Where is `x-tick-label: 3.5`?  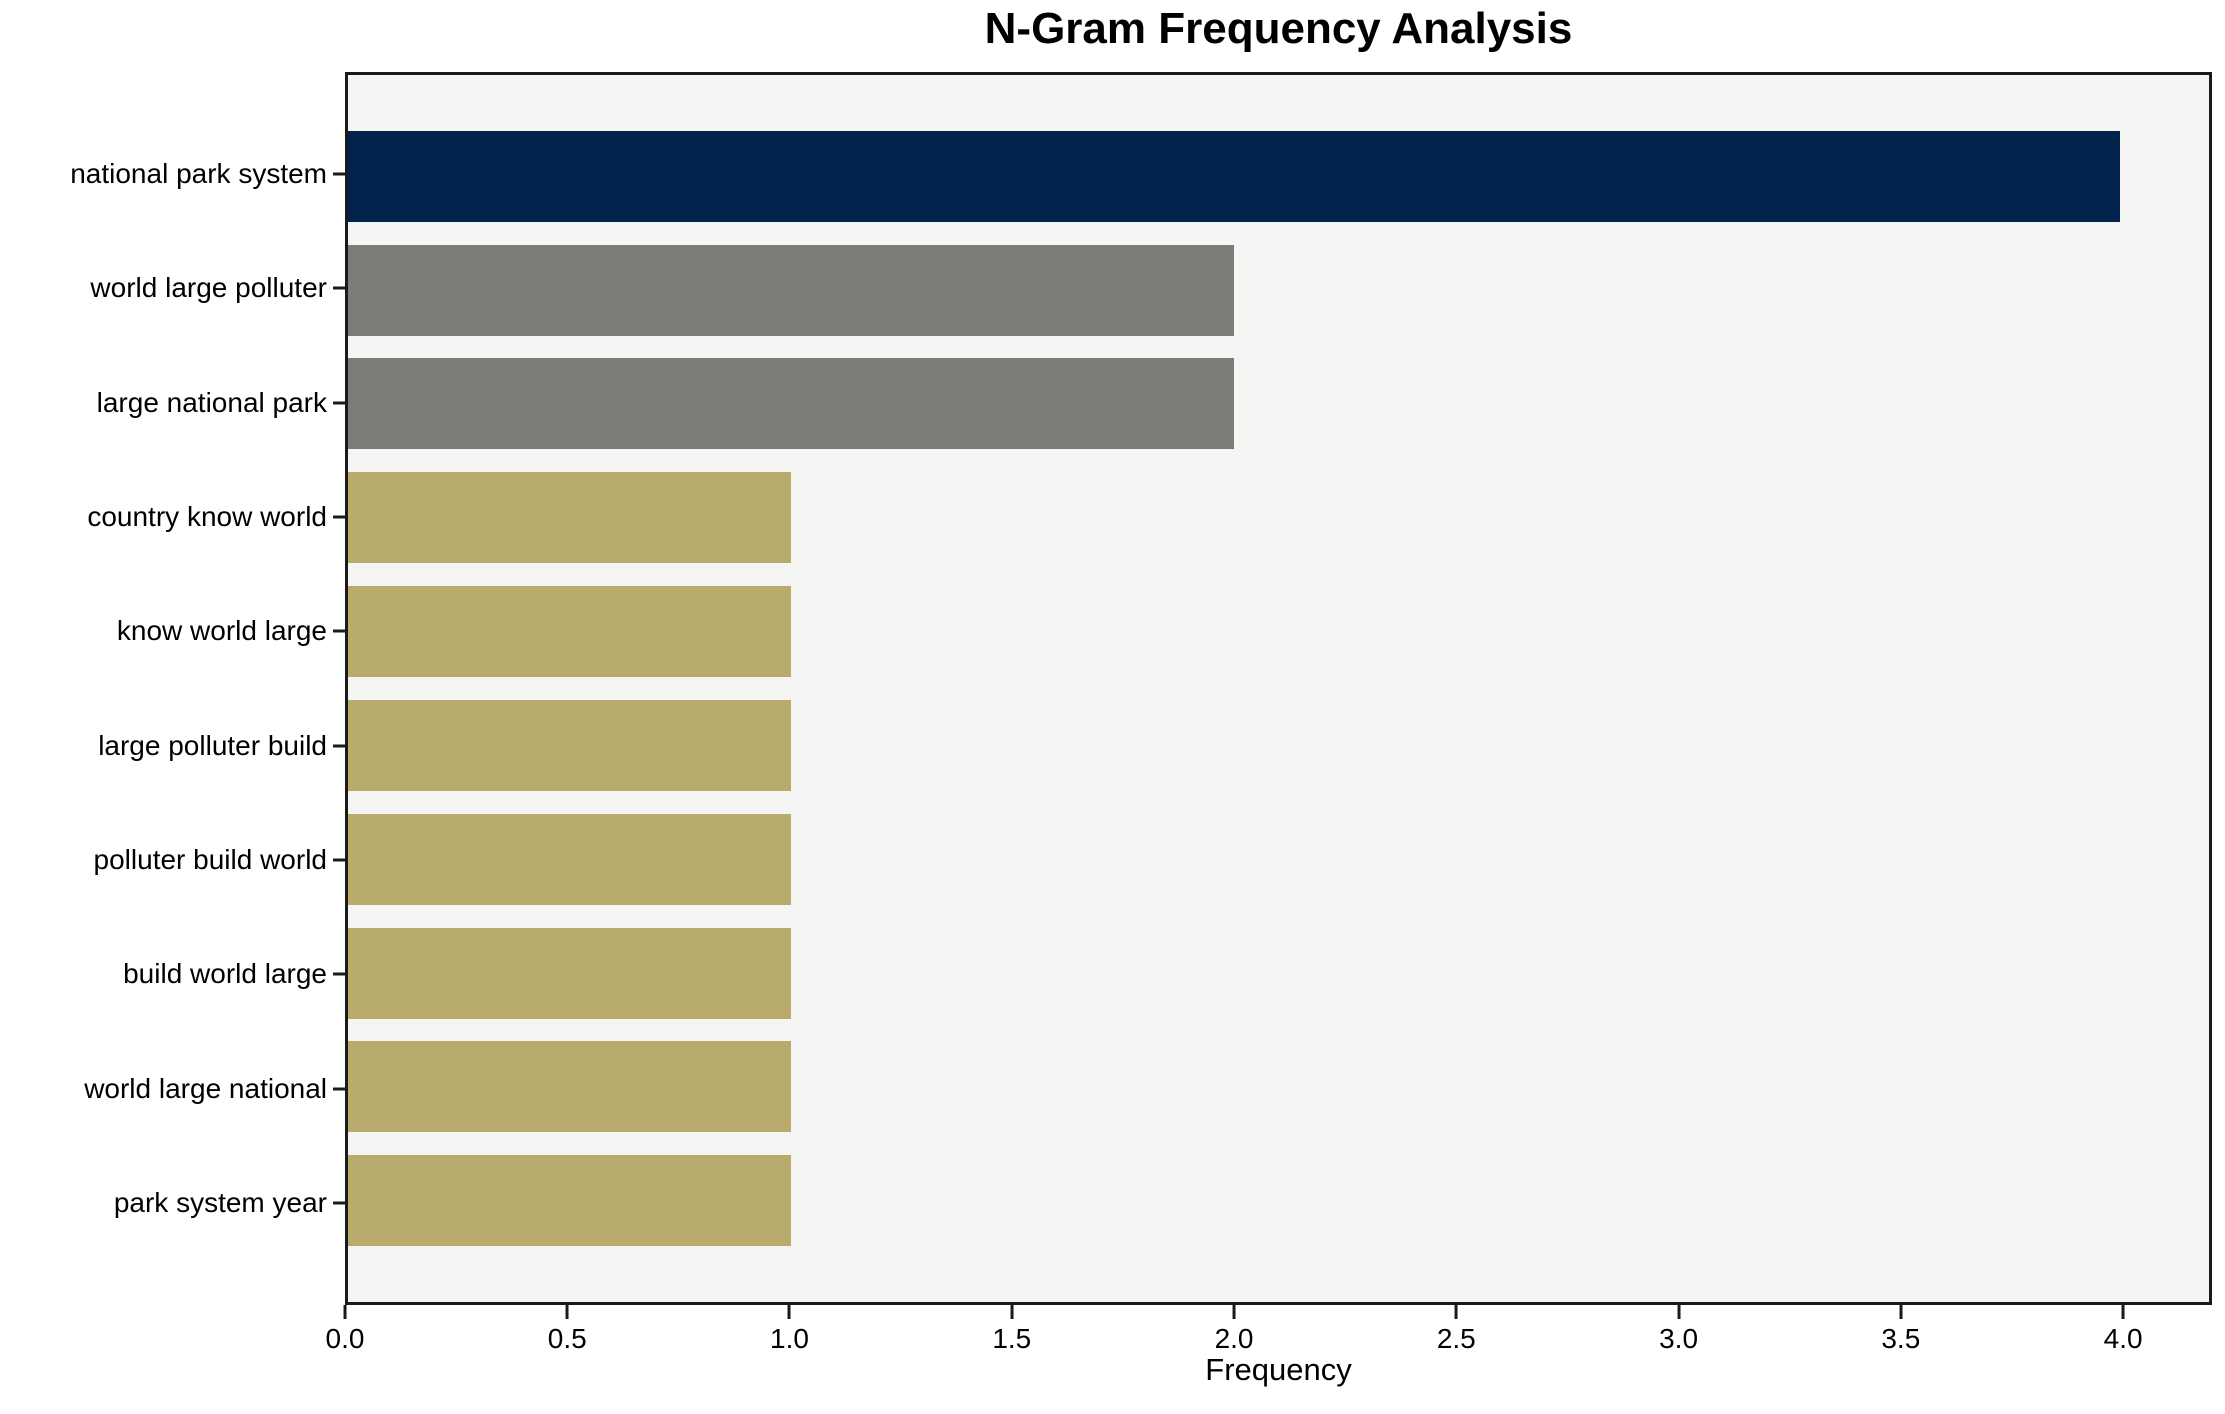 x-tick-label: 3.5 is located at coordinates (1901, 1338).